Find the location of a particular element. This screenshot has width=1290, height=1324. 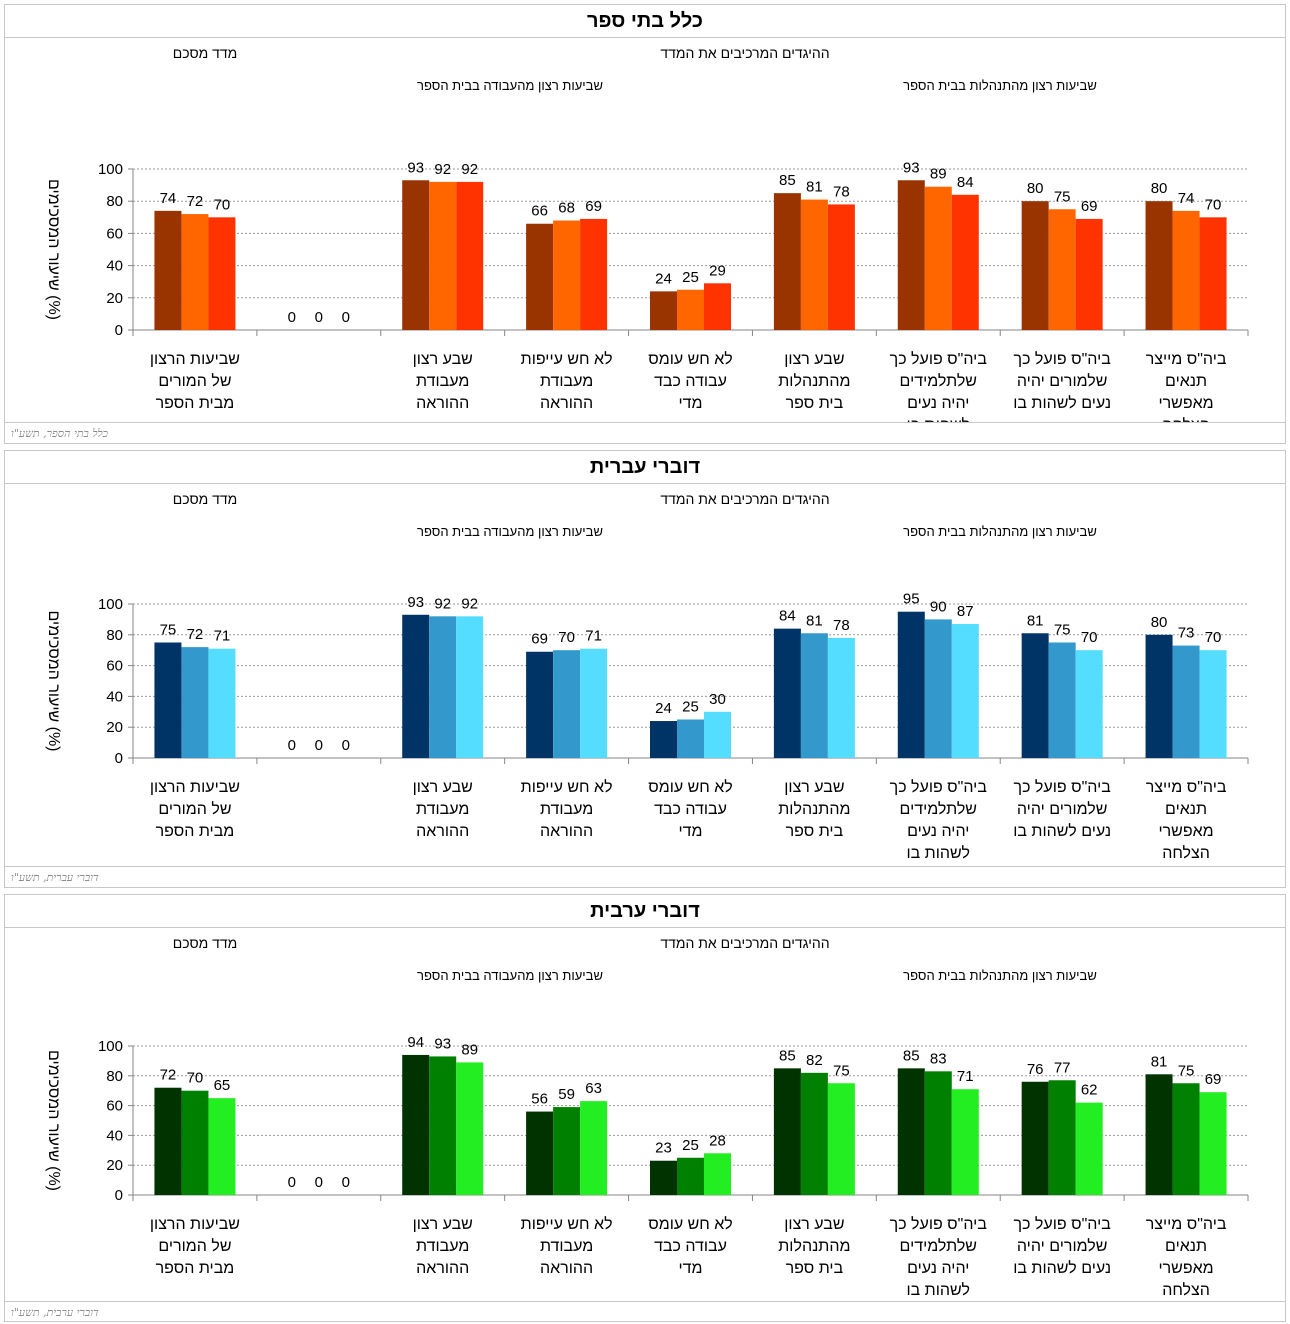

x-category-label: מאפשרי is located at coordinates (1185, 403).